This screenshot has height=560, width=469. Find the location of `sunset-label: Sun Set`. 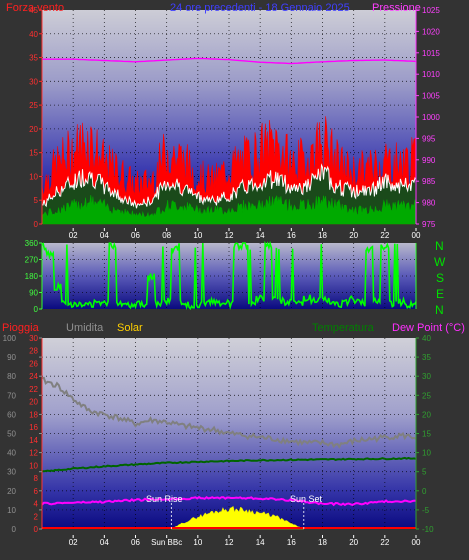

sunset-label: Sun Set is located at coordinates (306, 499).